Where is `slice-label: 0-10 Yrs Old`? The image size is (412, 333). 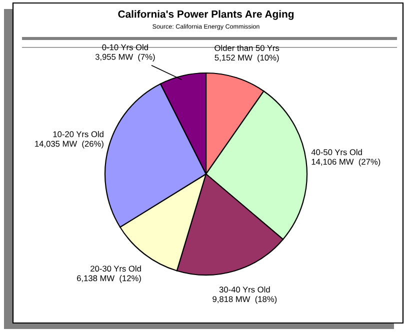 slice-label: 0-10 Yrs Old is located at coordinates (125, 47).